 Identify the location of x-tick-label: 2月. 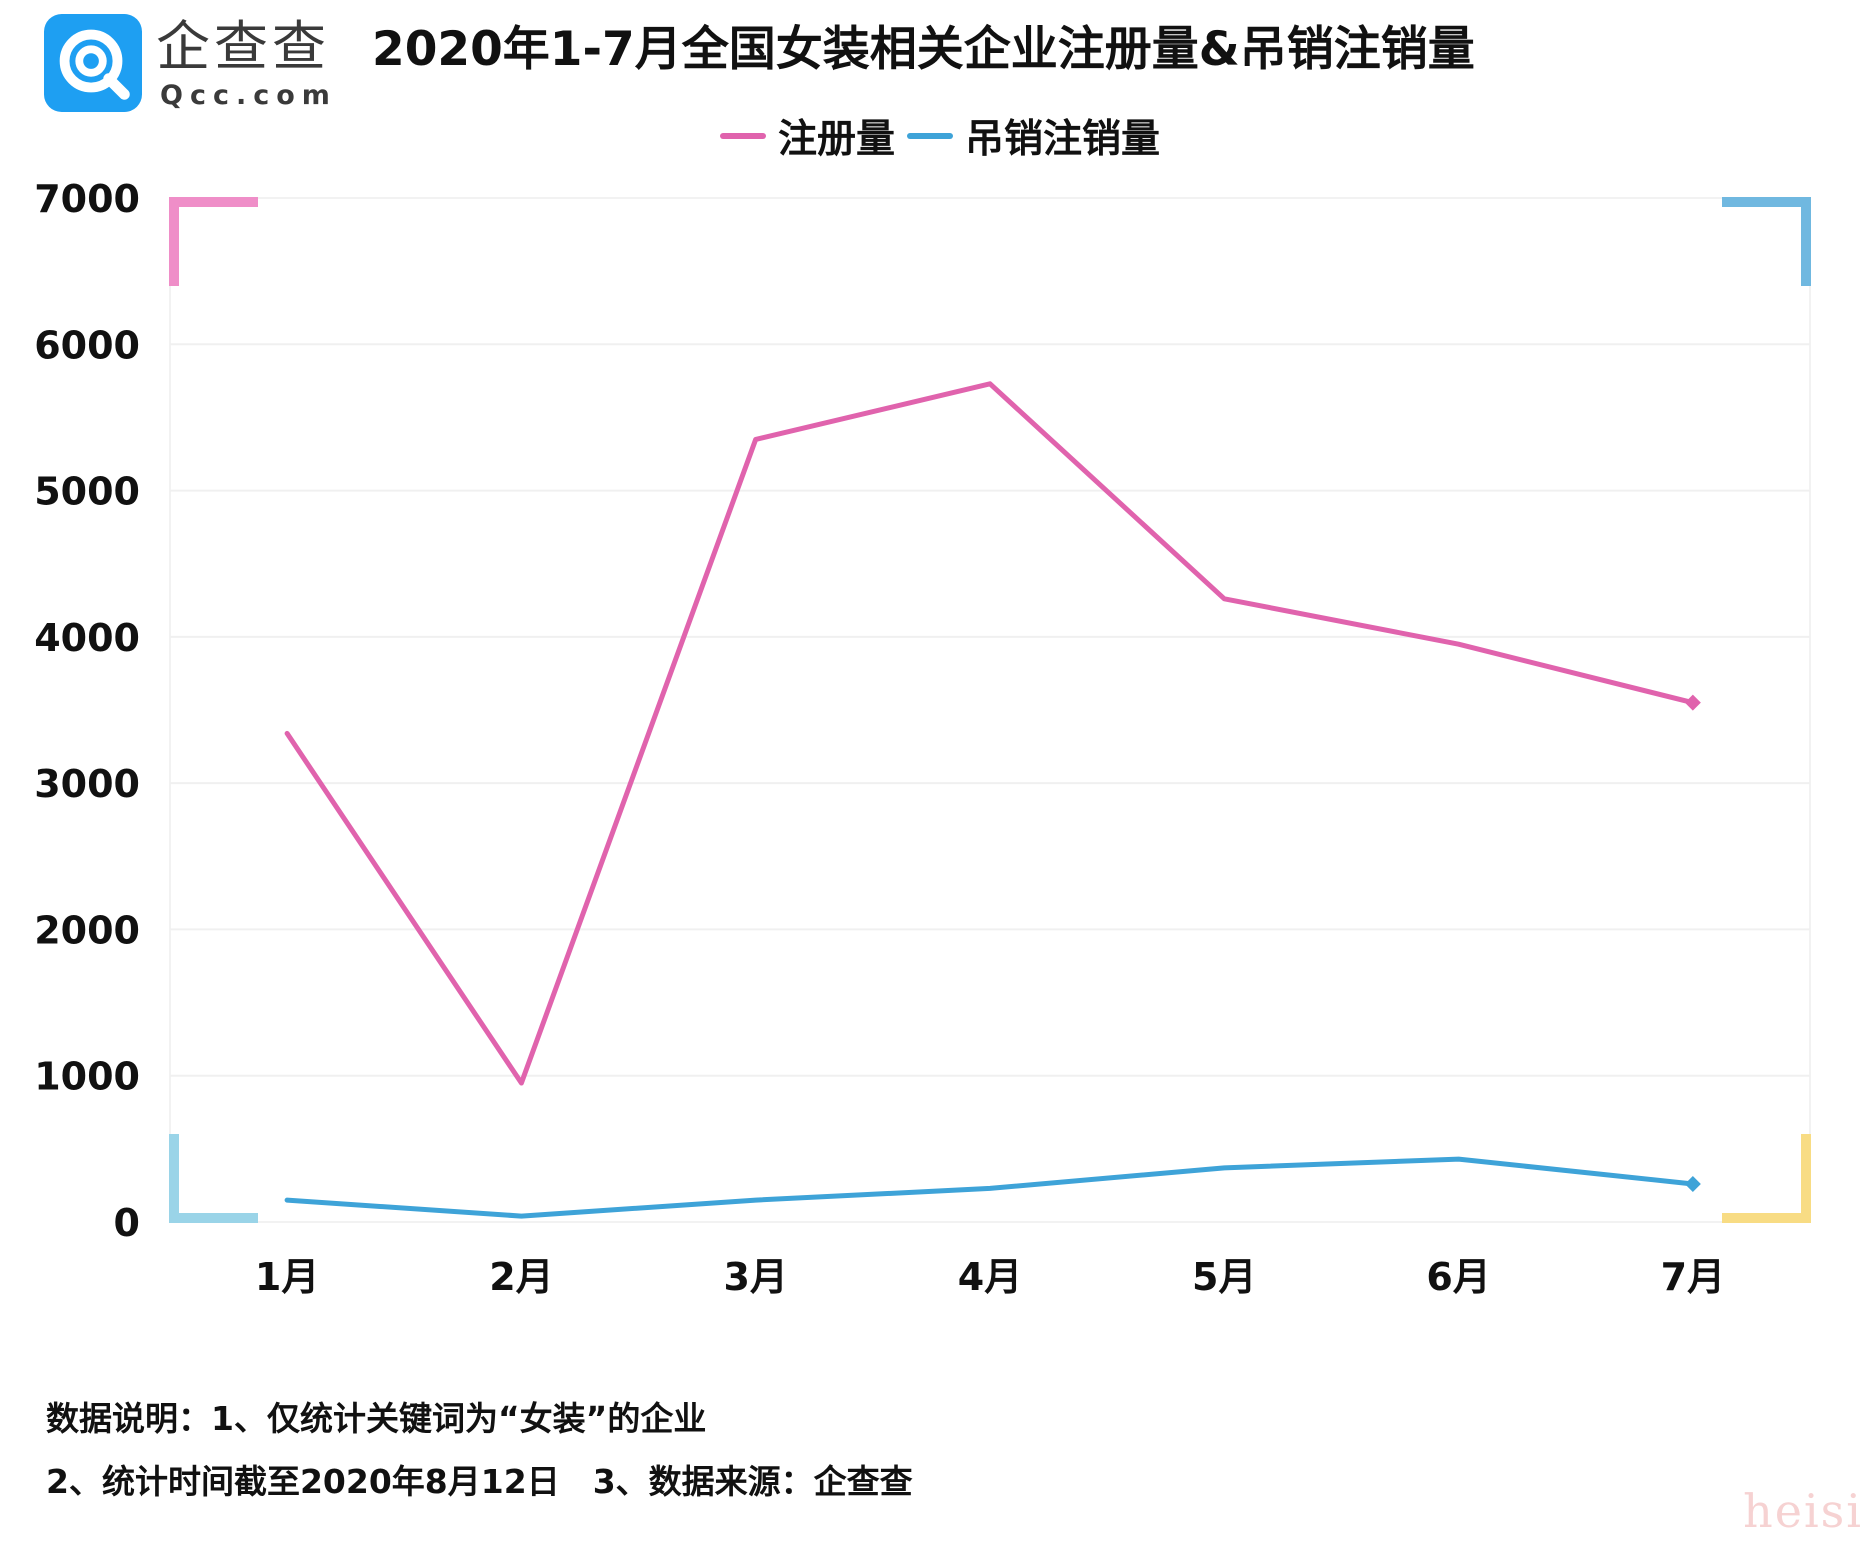
(521, 1277).